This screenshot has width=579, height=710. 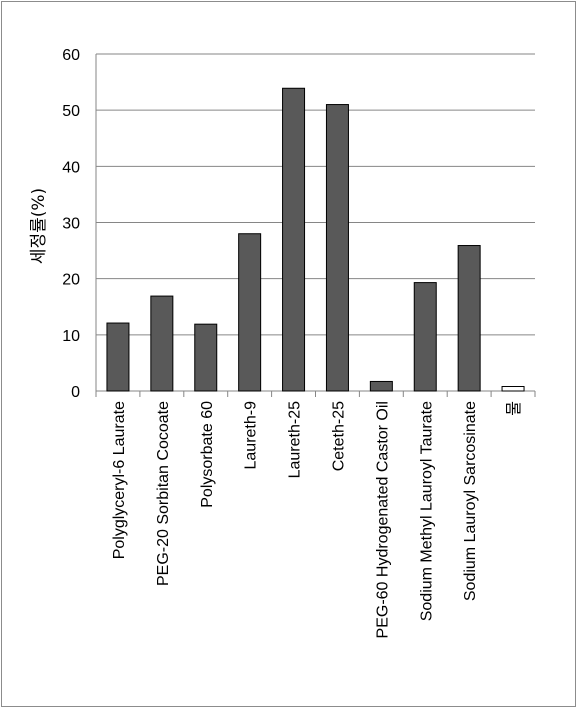 What do you see at coordinates (75, 392) in the screenshot?
I see `y-tick-label: 0` at bounding box center [75, 392].